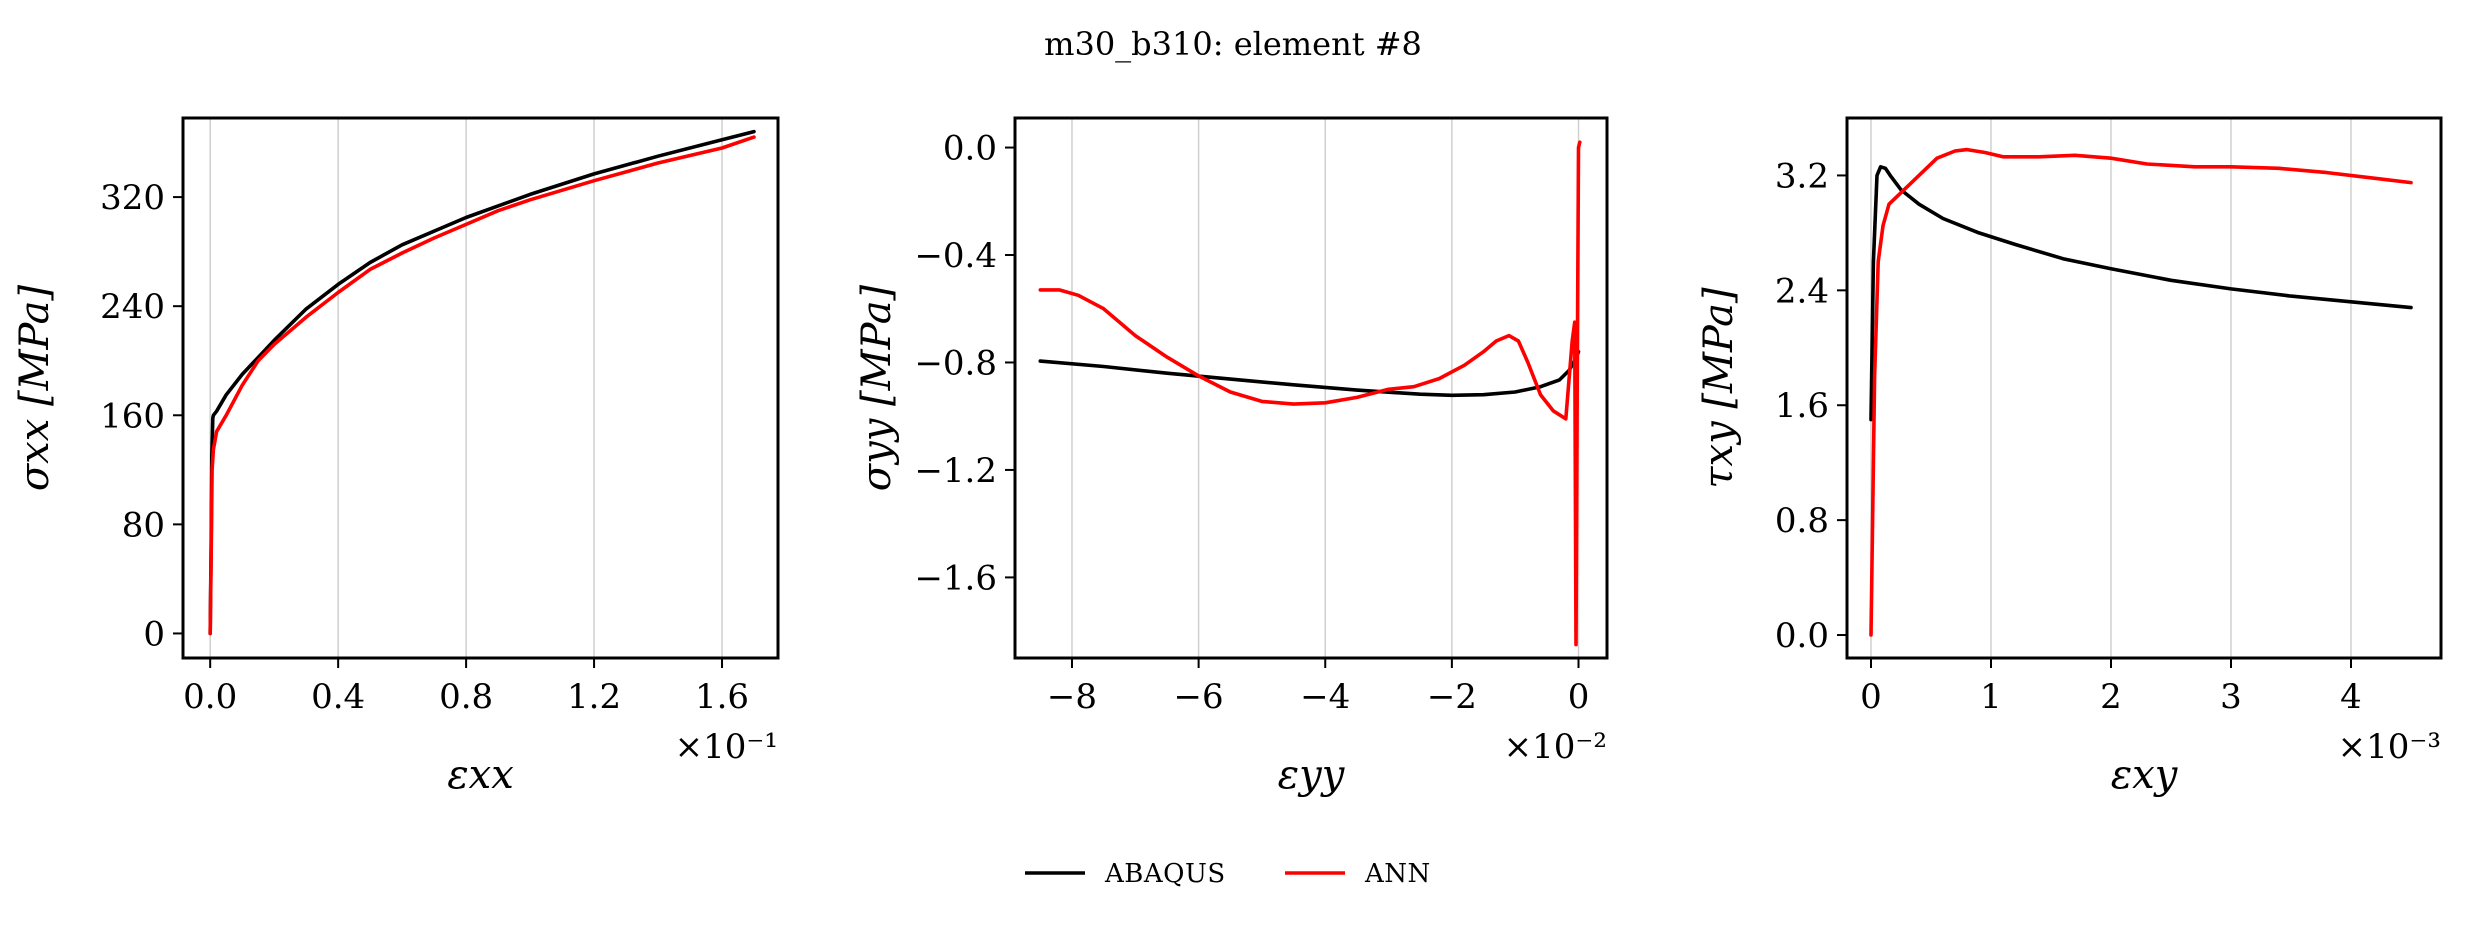 The image size is (2466, 925). Describe the element at coordinates (466, 697) in the screenshot. I see `x-tick-label: 0.8` at that location.